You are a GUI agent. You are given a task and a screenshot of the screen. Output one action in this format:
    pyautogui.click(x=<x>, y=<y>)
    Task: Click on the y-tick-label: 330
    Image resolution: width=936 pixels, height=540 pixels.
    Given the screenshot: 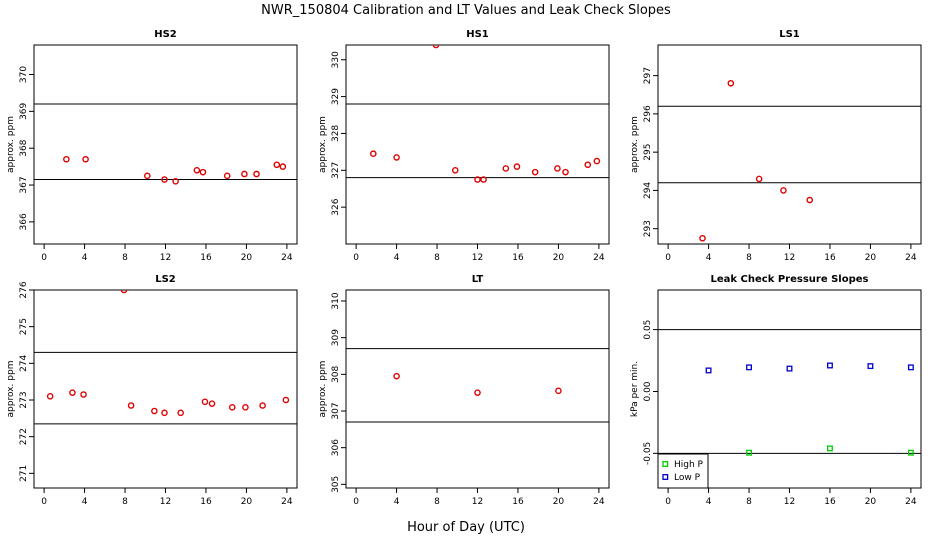 What is the action you would take?
    pyautogui.click(x=336, y=59)
    